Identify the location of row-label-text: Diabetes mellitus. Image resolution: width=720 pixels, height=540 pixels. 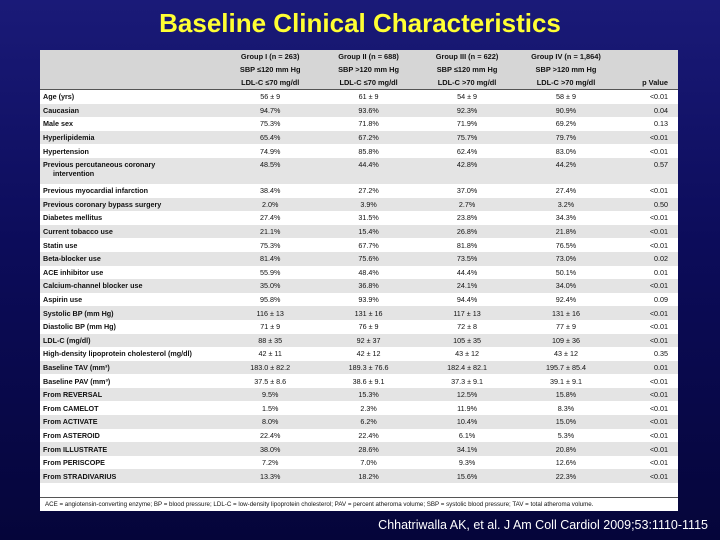
(73, 218).